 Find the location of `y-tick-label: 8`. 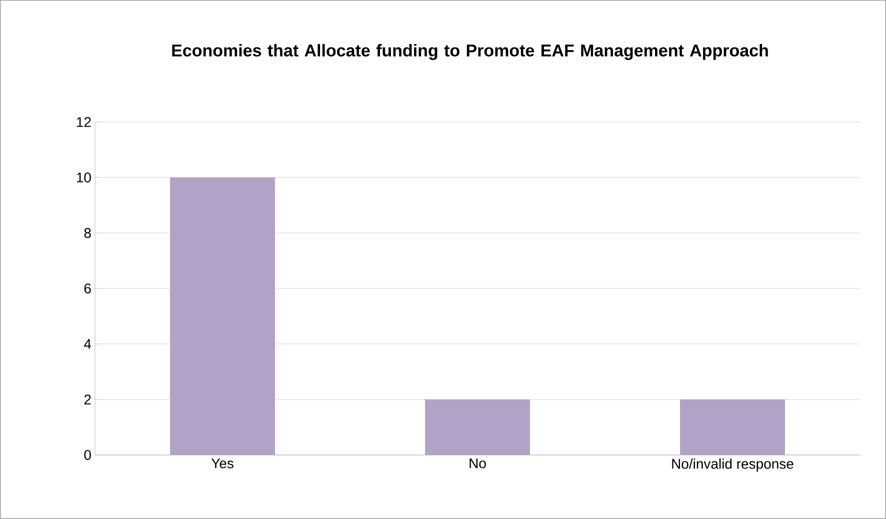

y-tick-label: 8 is located at coordinates (87, 233).